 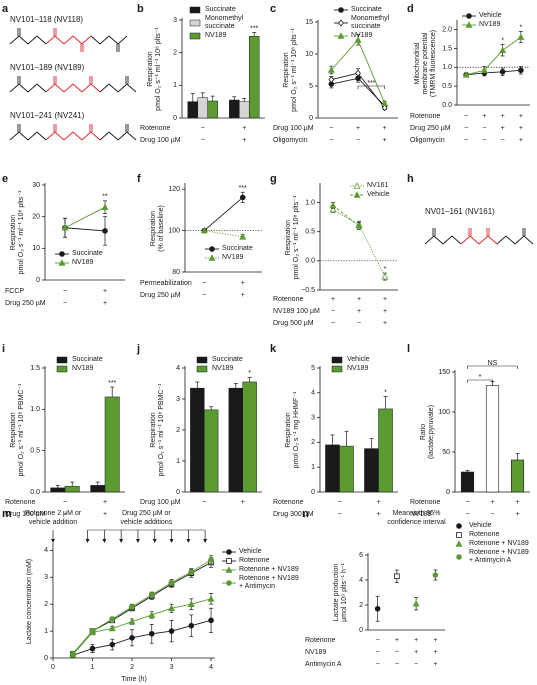 I want to click on x-tick-label: 3, so click(x=172, y=667).